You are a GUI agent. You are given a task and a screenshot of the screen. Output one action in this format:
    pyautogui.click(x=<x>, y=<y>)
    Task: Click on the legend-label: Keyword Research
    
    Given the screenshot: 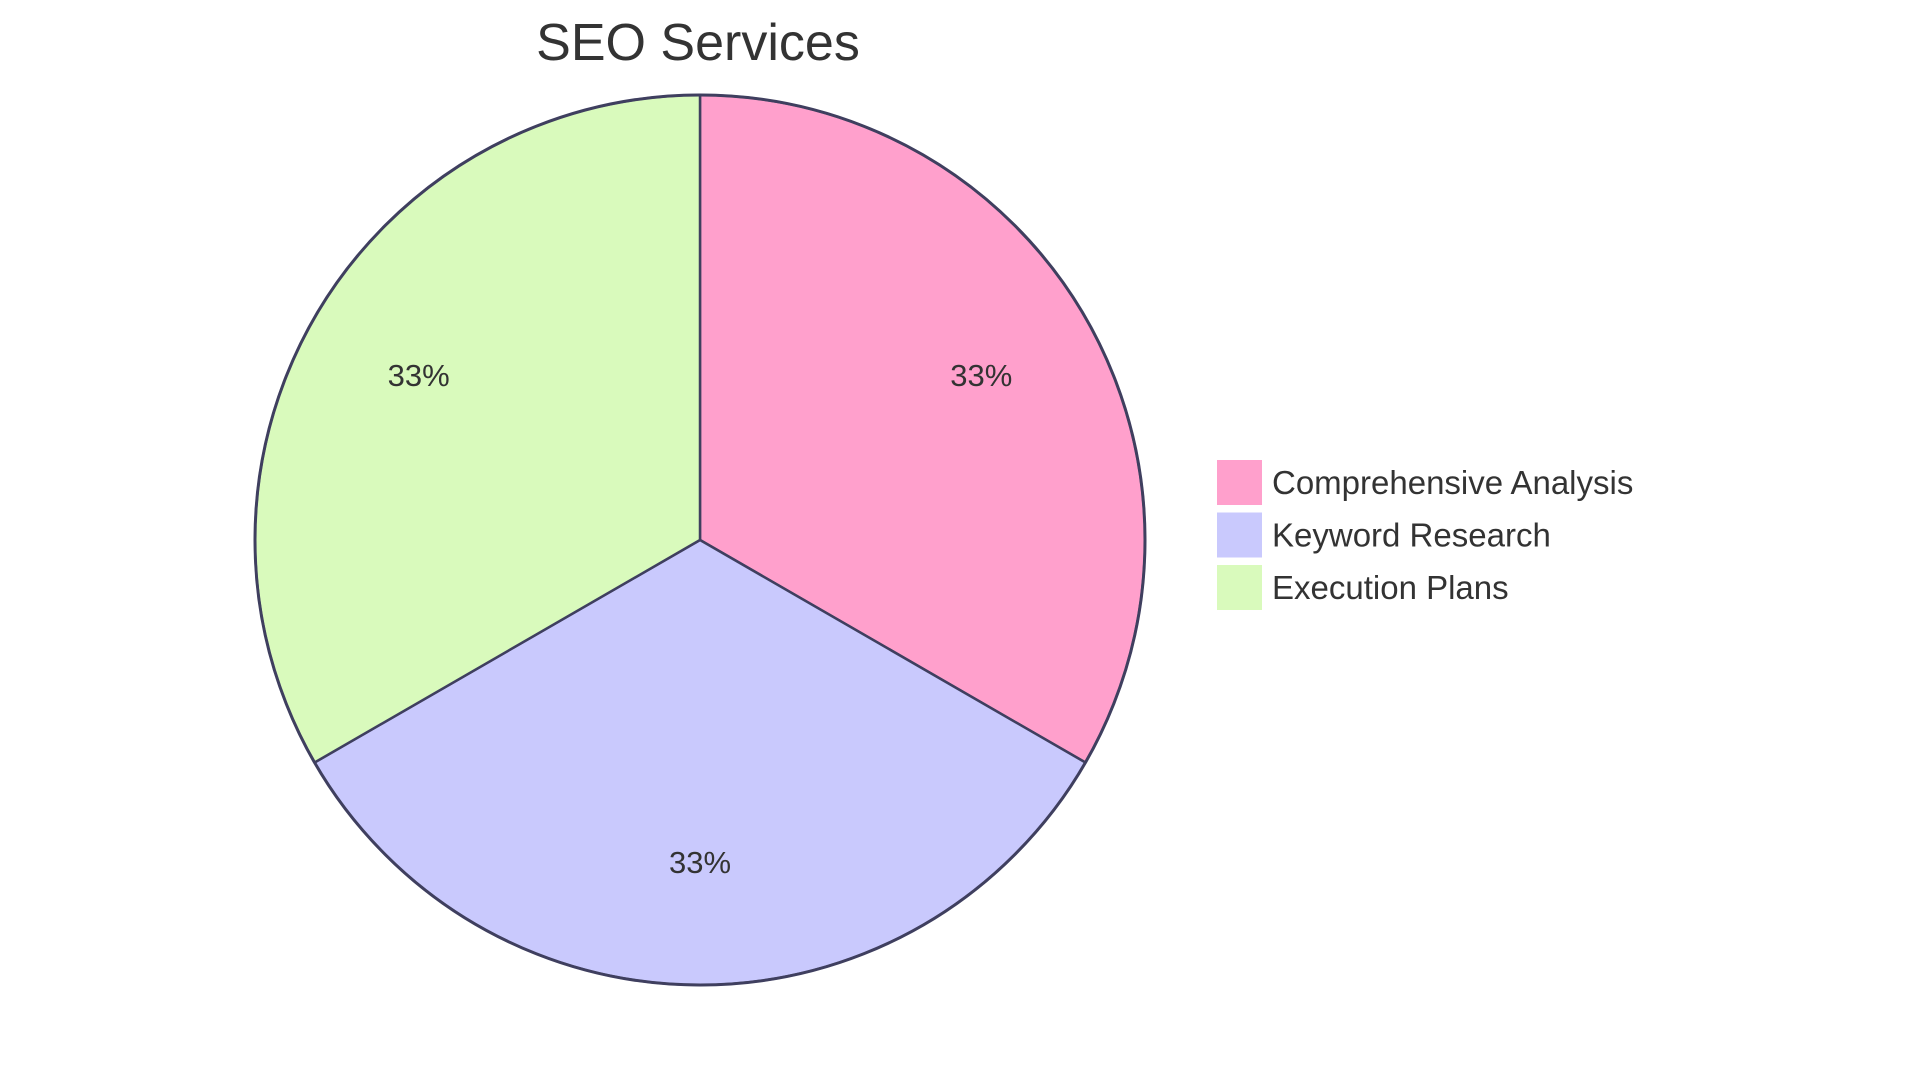 What is the action you would take?
    pyautogui.click(x=1411, y=535)
    